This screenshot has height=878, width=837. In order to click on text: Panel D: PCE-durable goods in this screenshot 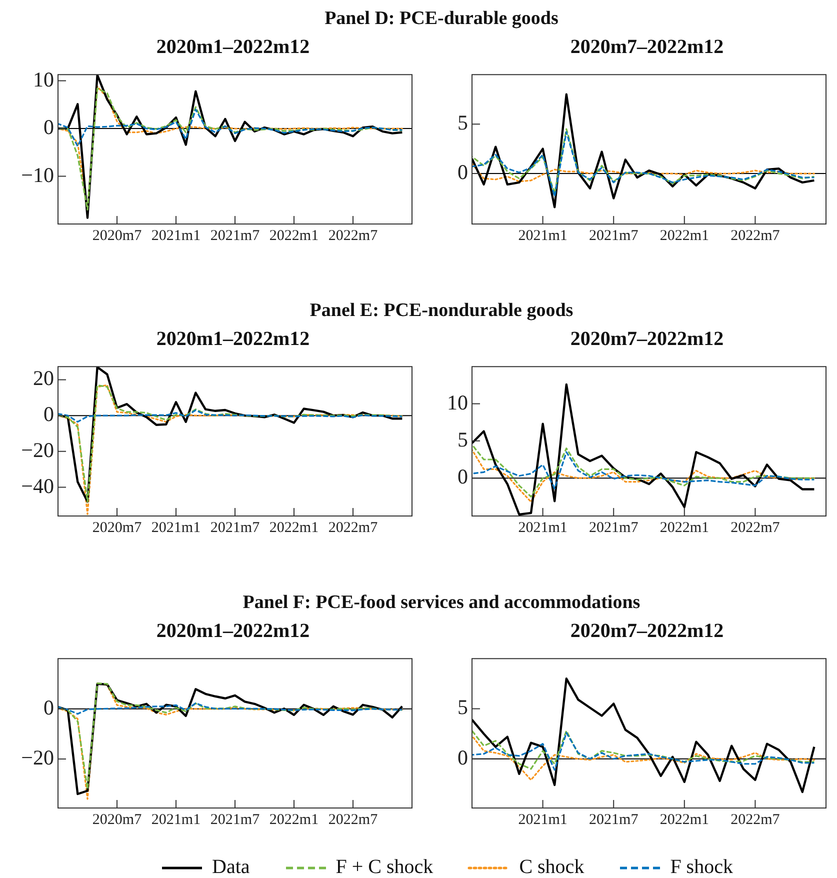, I will do `click(441, 18)`.